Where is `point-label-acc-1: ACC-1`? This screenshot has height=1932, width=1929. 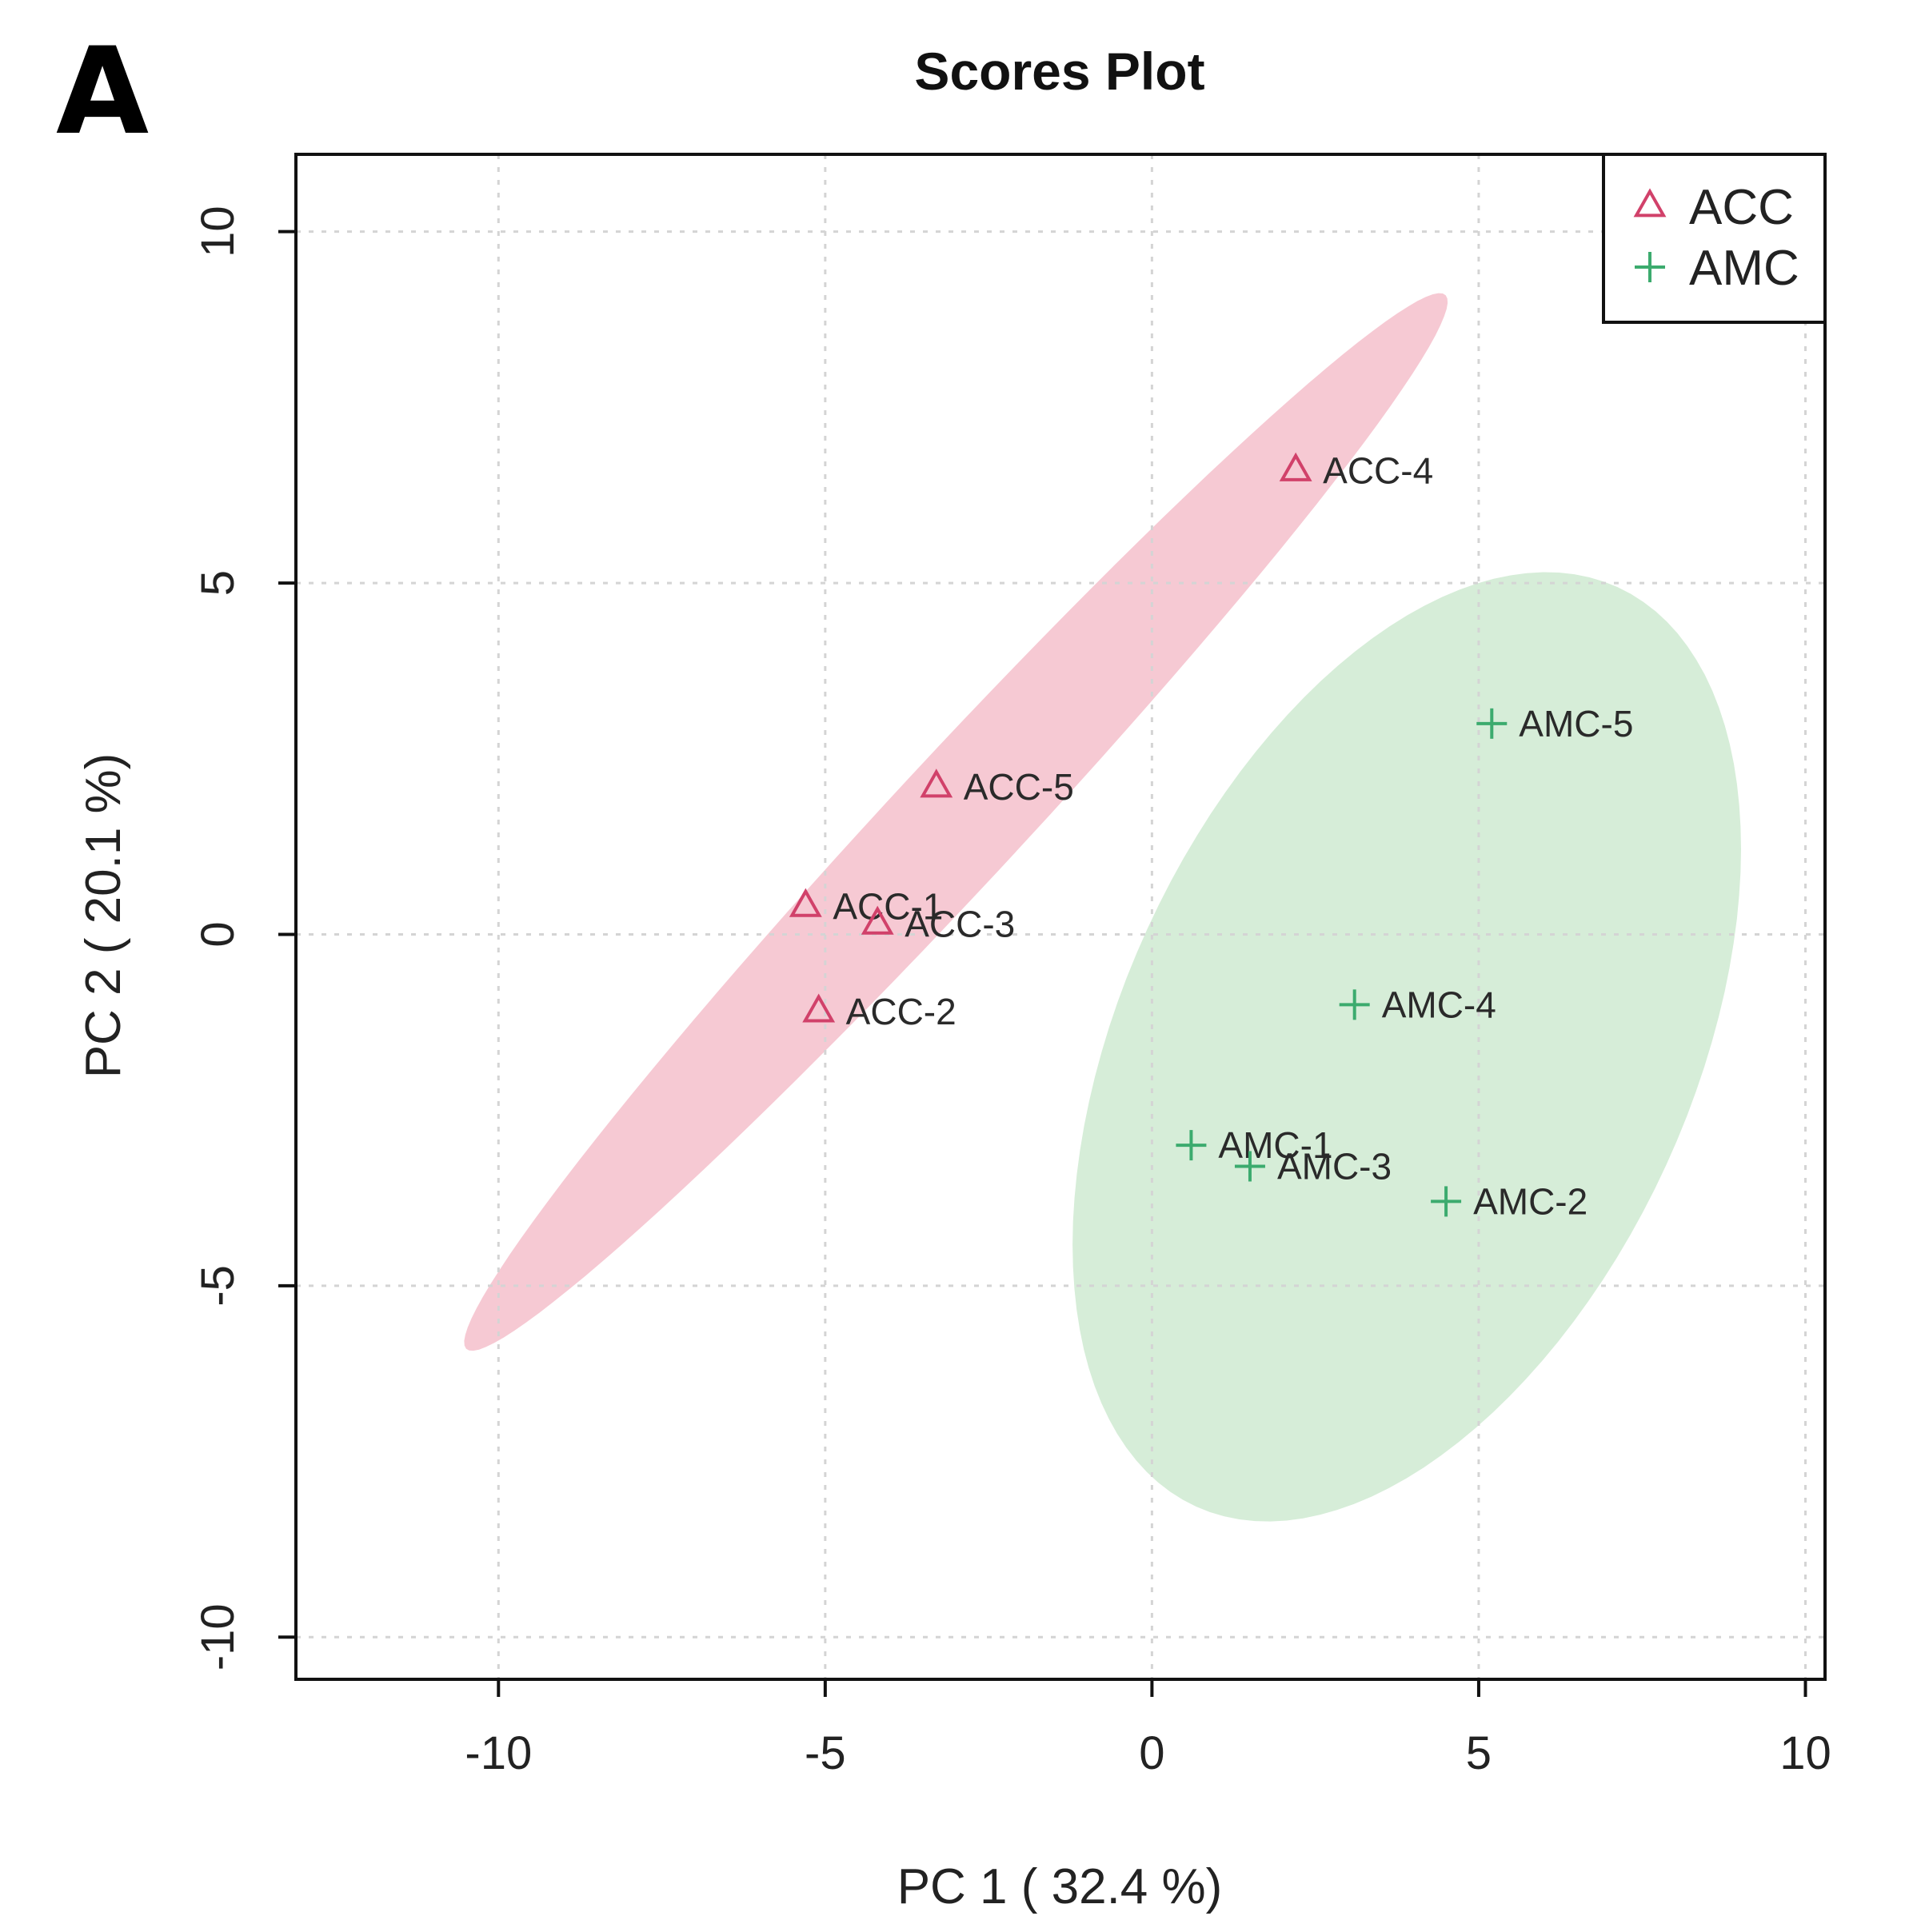 point-label-acc-1: ACC-1 is located at coordinates (888, 906).